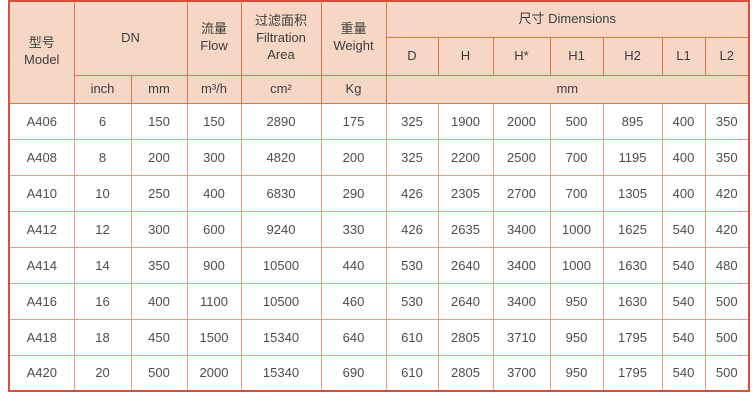  What do you see at coordinates (521, 373) in the screenshot?
I see `value-cell: 3700` at bounding box center [521, 373].